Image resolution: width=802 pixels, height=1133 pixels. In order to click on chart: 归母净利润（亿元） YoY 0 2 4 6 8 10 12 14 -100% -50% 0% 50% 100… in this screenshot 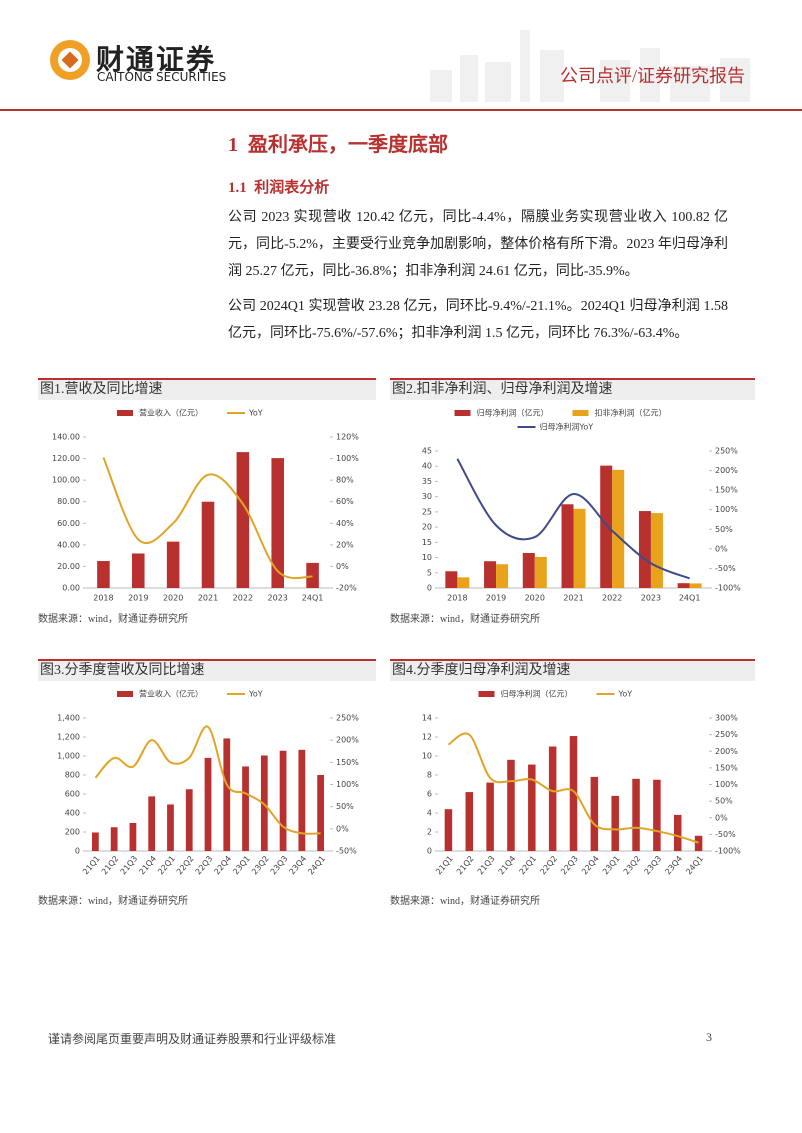, I will do `click(581, 783)`.